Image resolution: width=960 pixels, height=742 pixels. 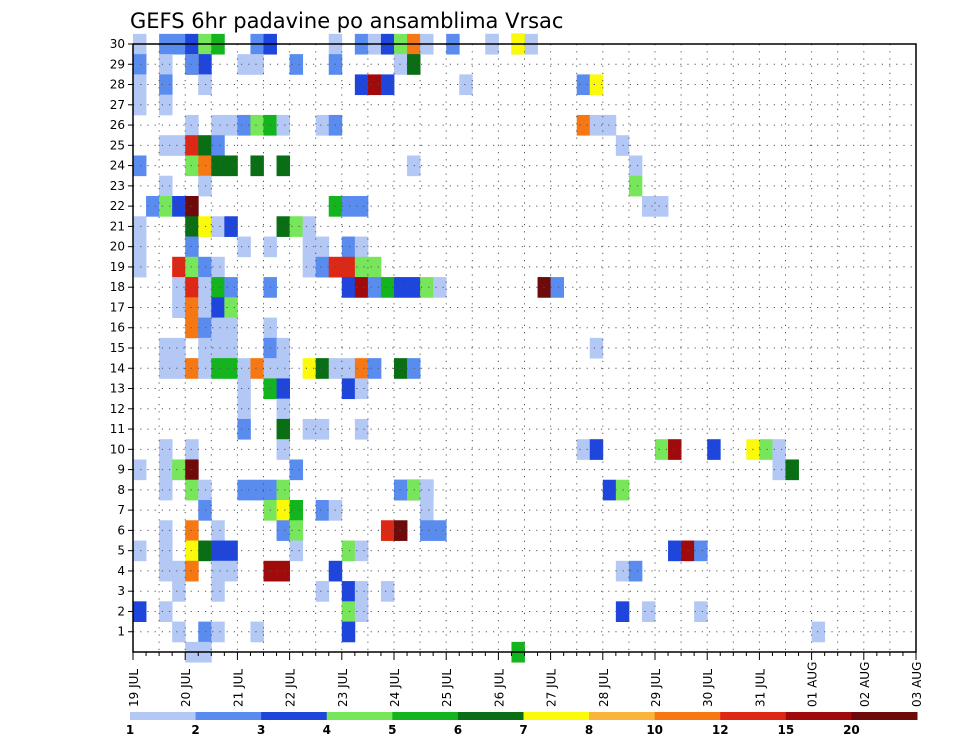 What do you see at coordinates (117, 409) in the screenshot?
I see `y-tick-label: 12` at bounding box center [117, 409].